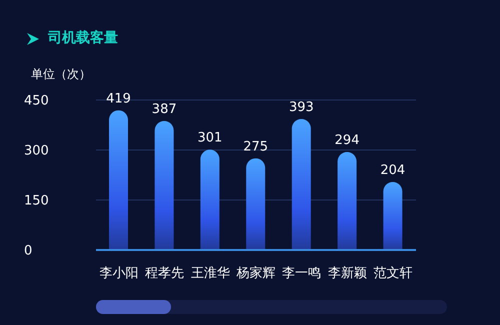 The height and width of the screenshot is (325, 500). Describe the element at coordinates (61, 74) in the screenshot. I see `y-axis-title: 单位（次）` at that location.